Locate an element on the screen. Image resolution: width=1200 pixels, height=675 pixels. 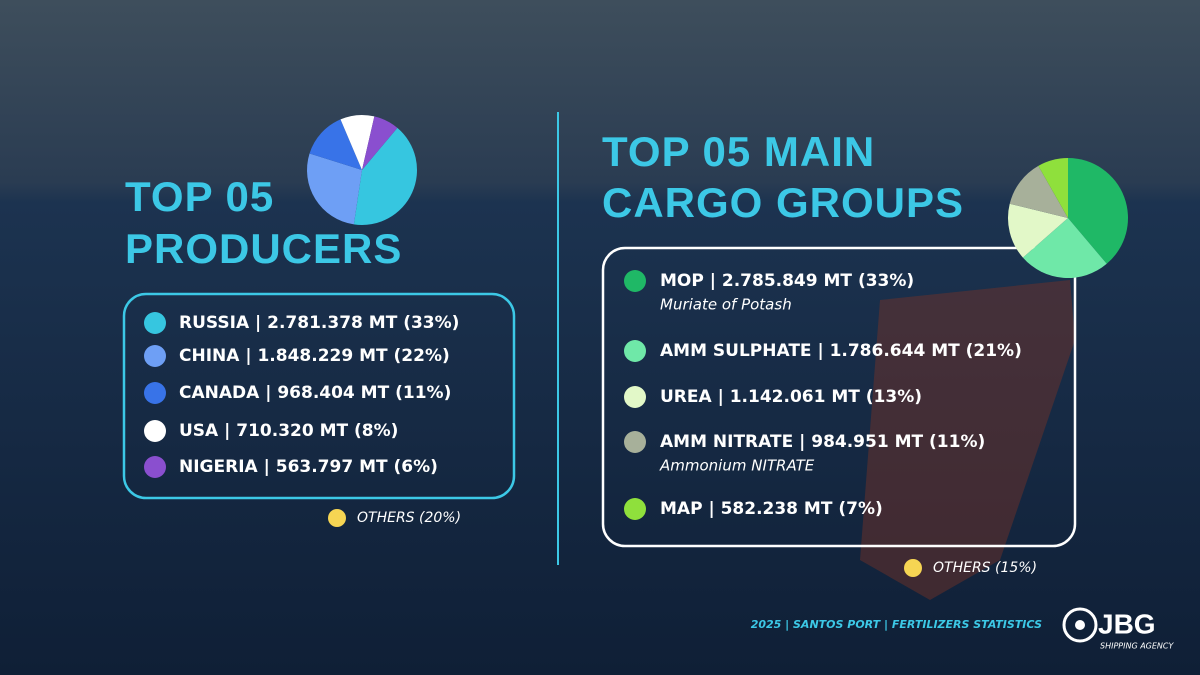
legend-label: MOP | 2.785.849 MT (33%) is located at coordinates (787, 281).